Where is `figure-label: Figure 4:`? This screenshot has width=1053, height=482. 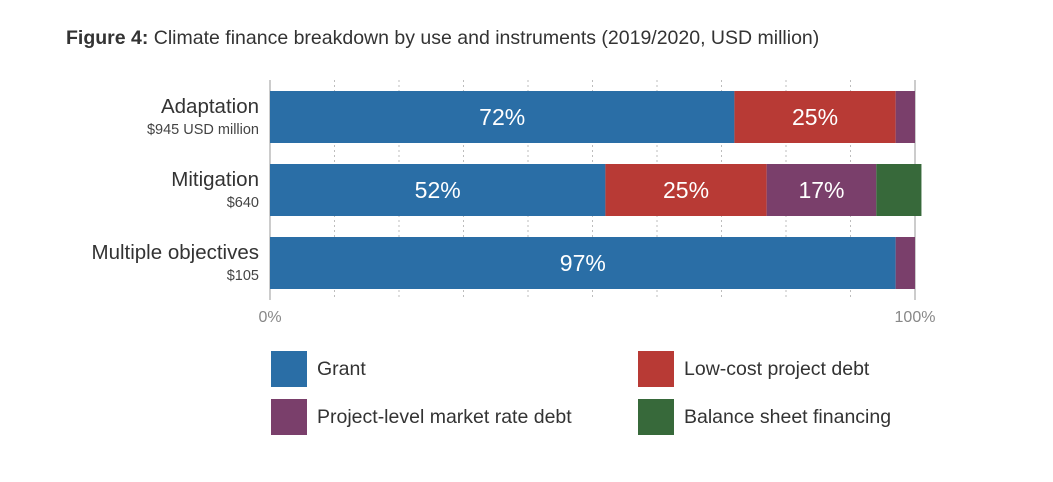 figure-label: Figure 4: is located at coordinates (107, 38).